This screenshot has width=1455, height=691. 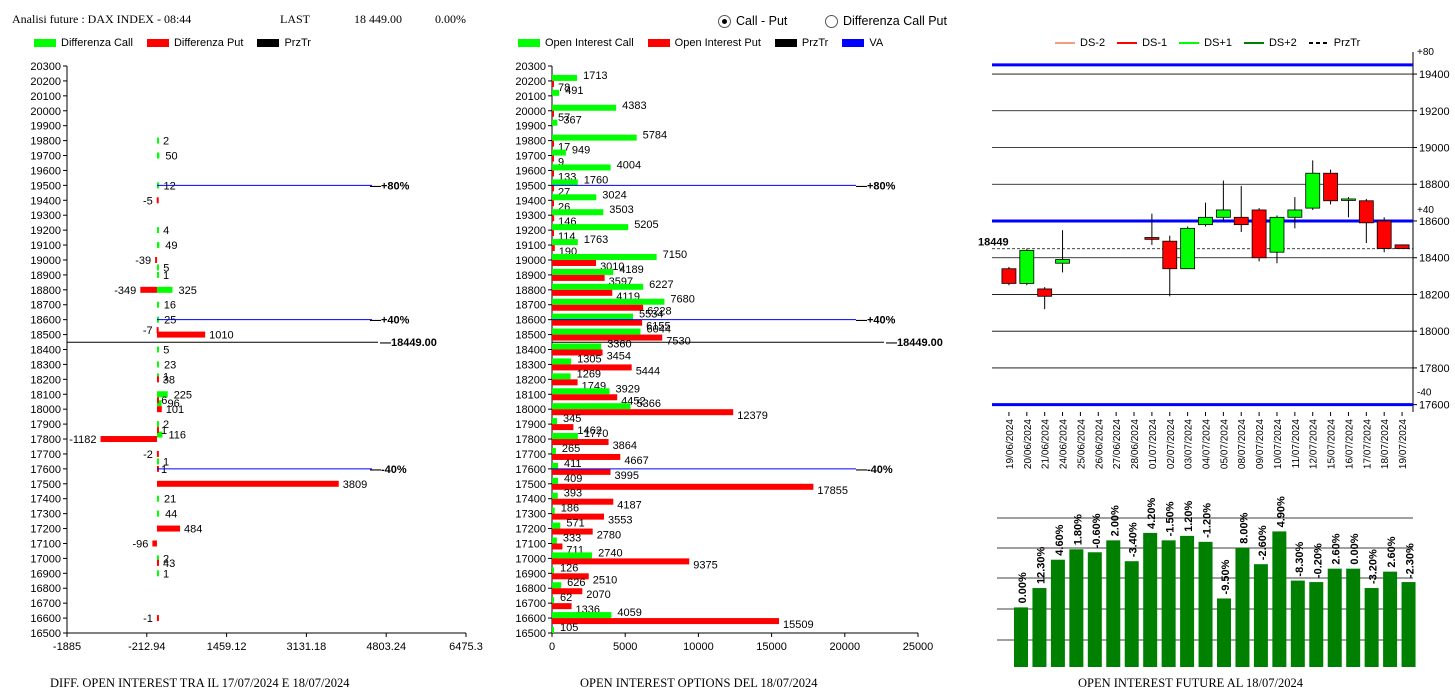 What do you see at coordinates (596, 180) in the screenshot?
I see `data-label: 1760` at bounding box center [596, 180].